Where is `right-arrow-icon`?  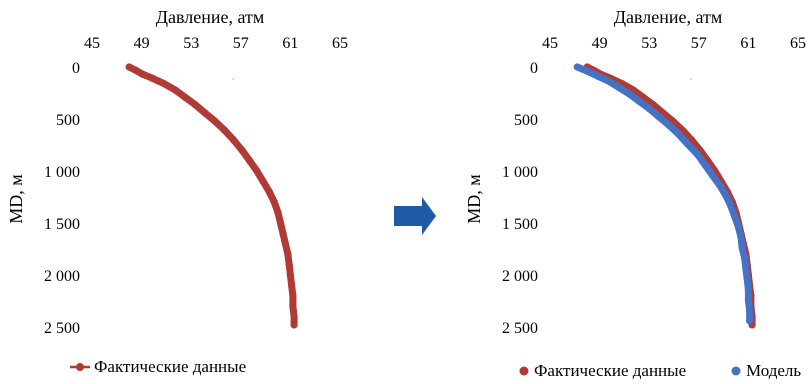 right-arrow-icon is located at coordinates (415, 216).